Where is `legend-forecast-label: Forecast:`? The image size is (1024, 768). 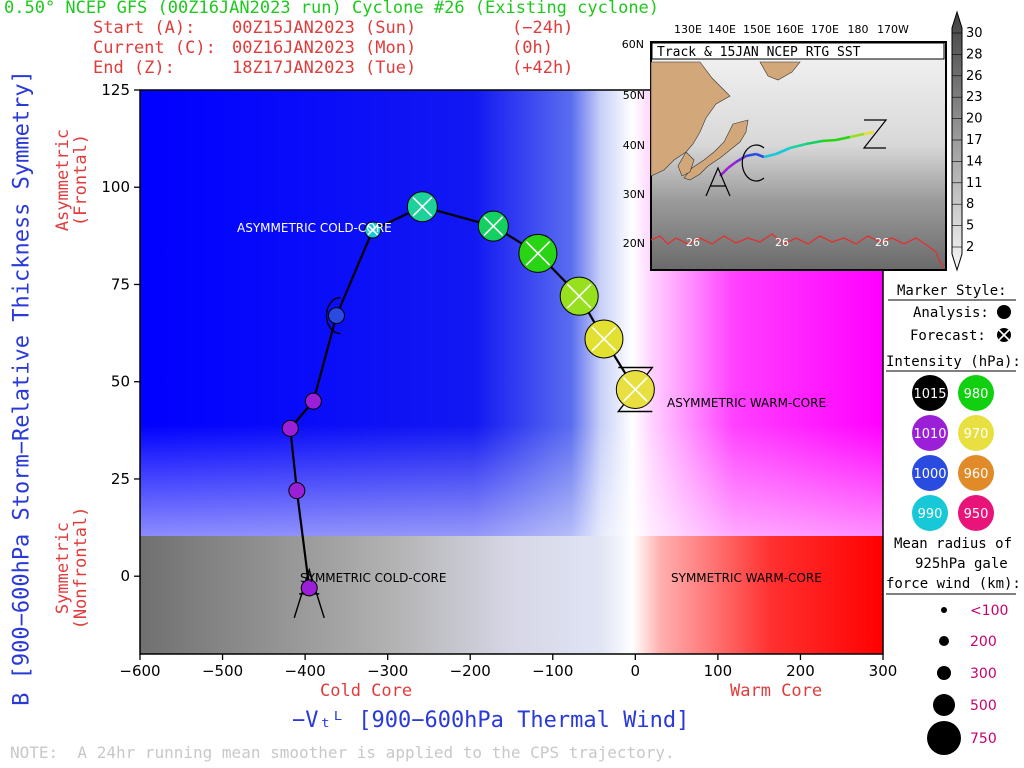 legend-forecast-label: Forecast: is located at coordinates (948, 336).